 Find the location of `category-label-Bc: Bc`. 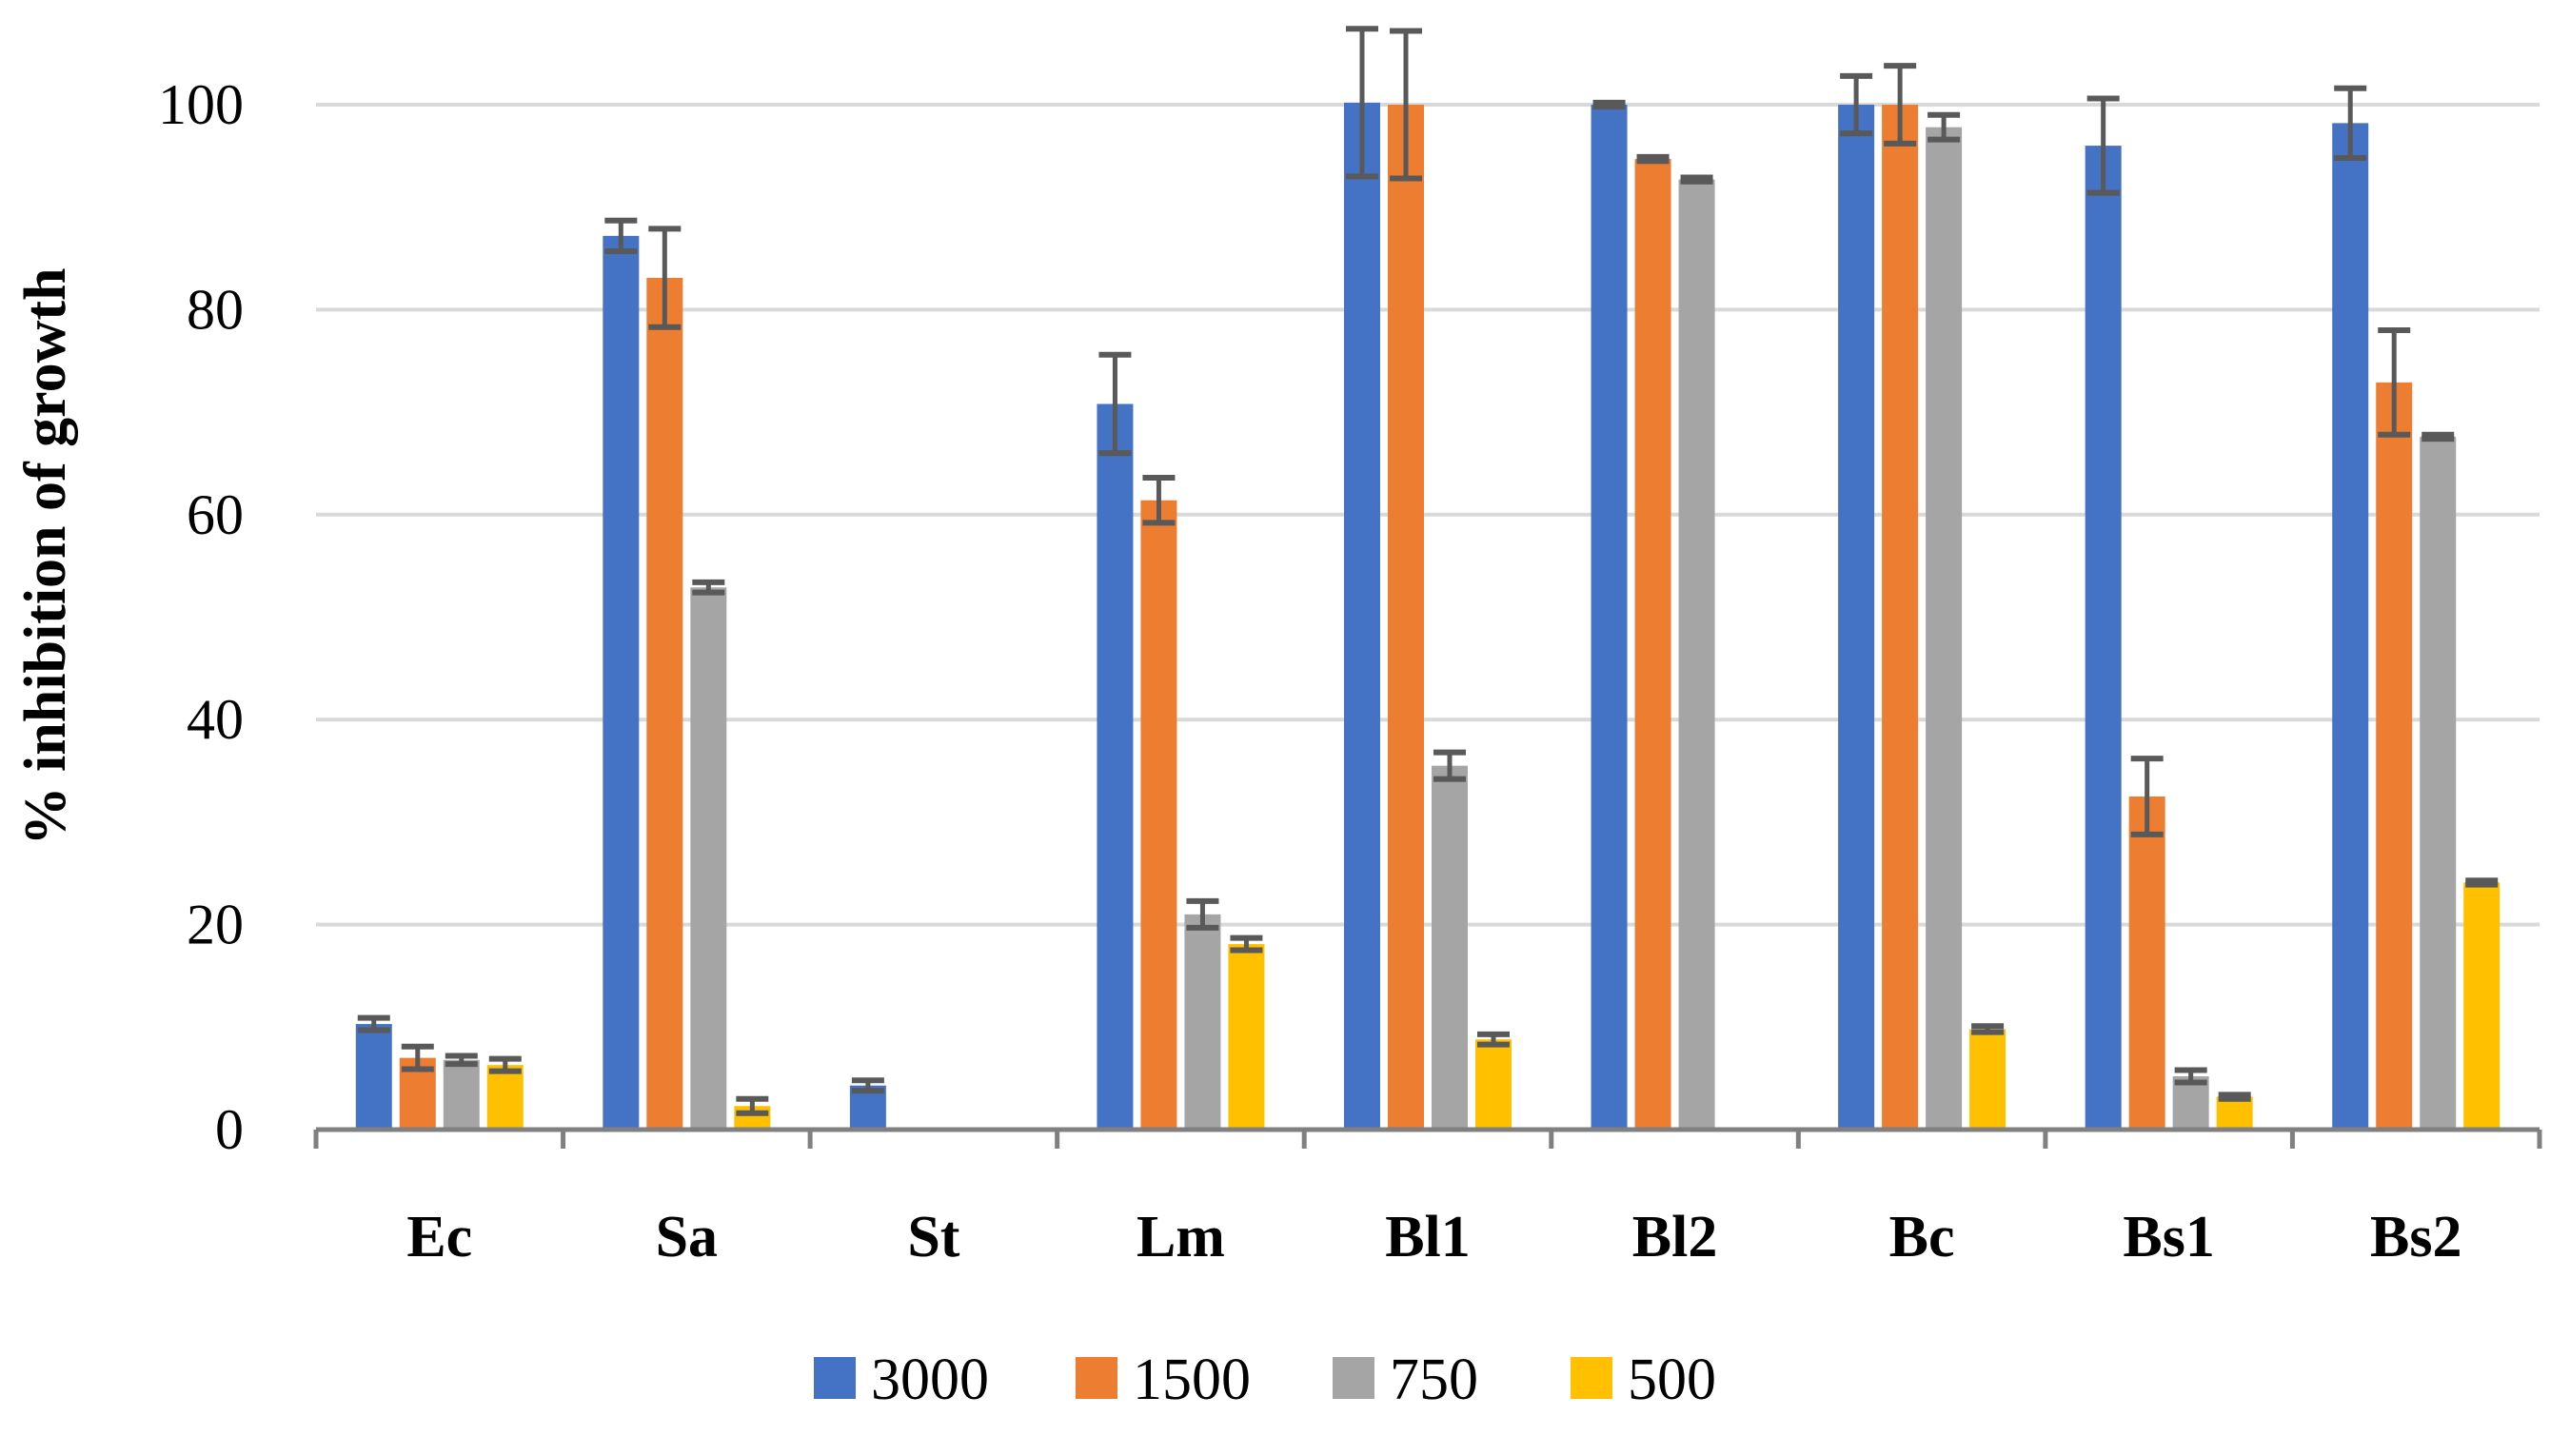

category-label-Bc: Bc is located at coordinates (1922, 1237).